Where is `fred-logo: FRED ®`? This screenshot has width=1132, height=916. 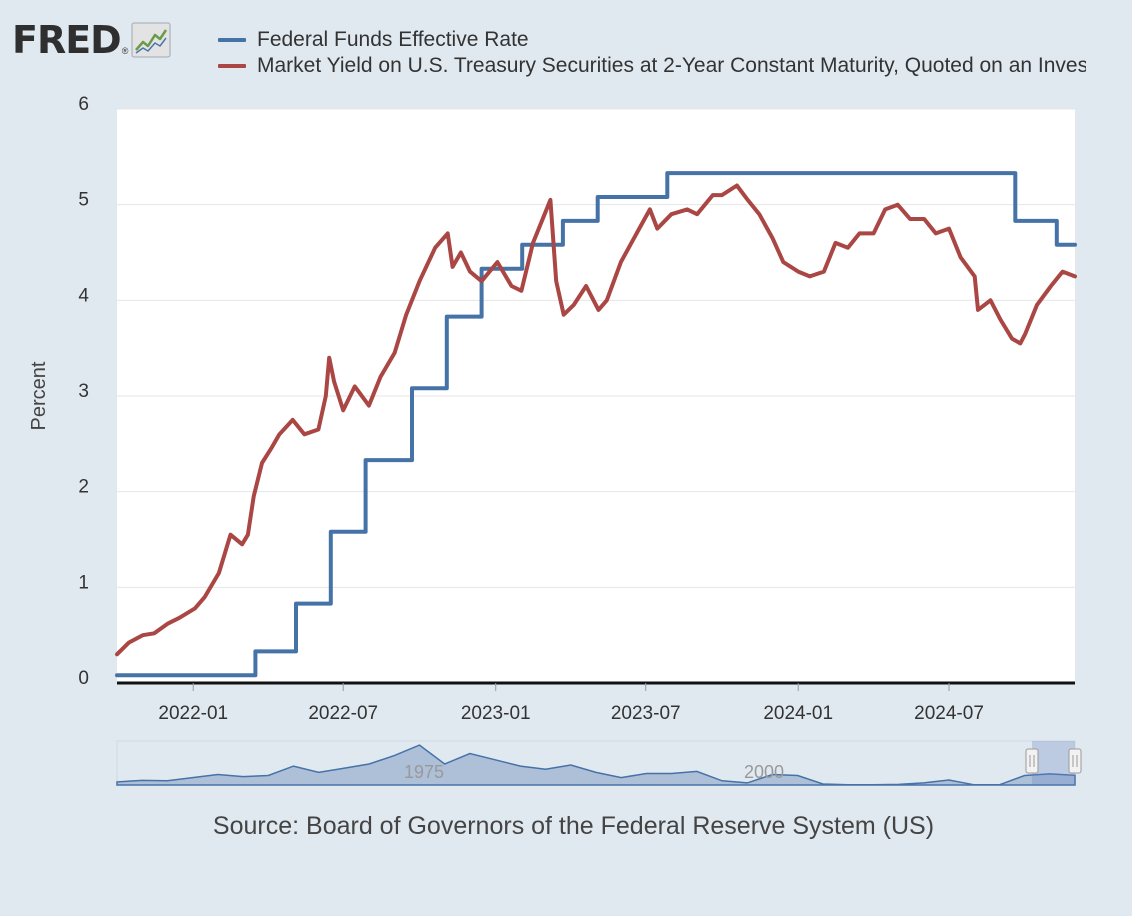
fred-logo: FRED ® is located at coordinates (91, 40).